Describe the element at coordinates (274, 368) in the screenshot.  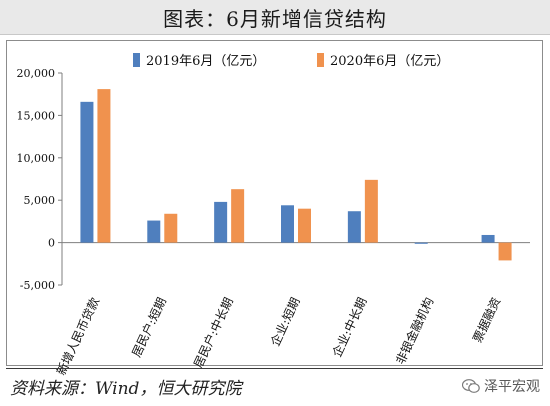
I see `bottom-rule` at that location.